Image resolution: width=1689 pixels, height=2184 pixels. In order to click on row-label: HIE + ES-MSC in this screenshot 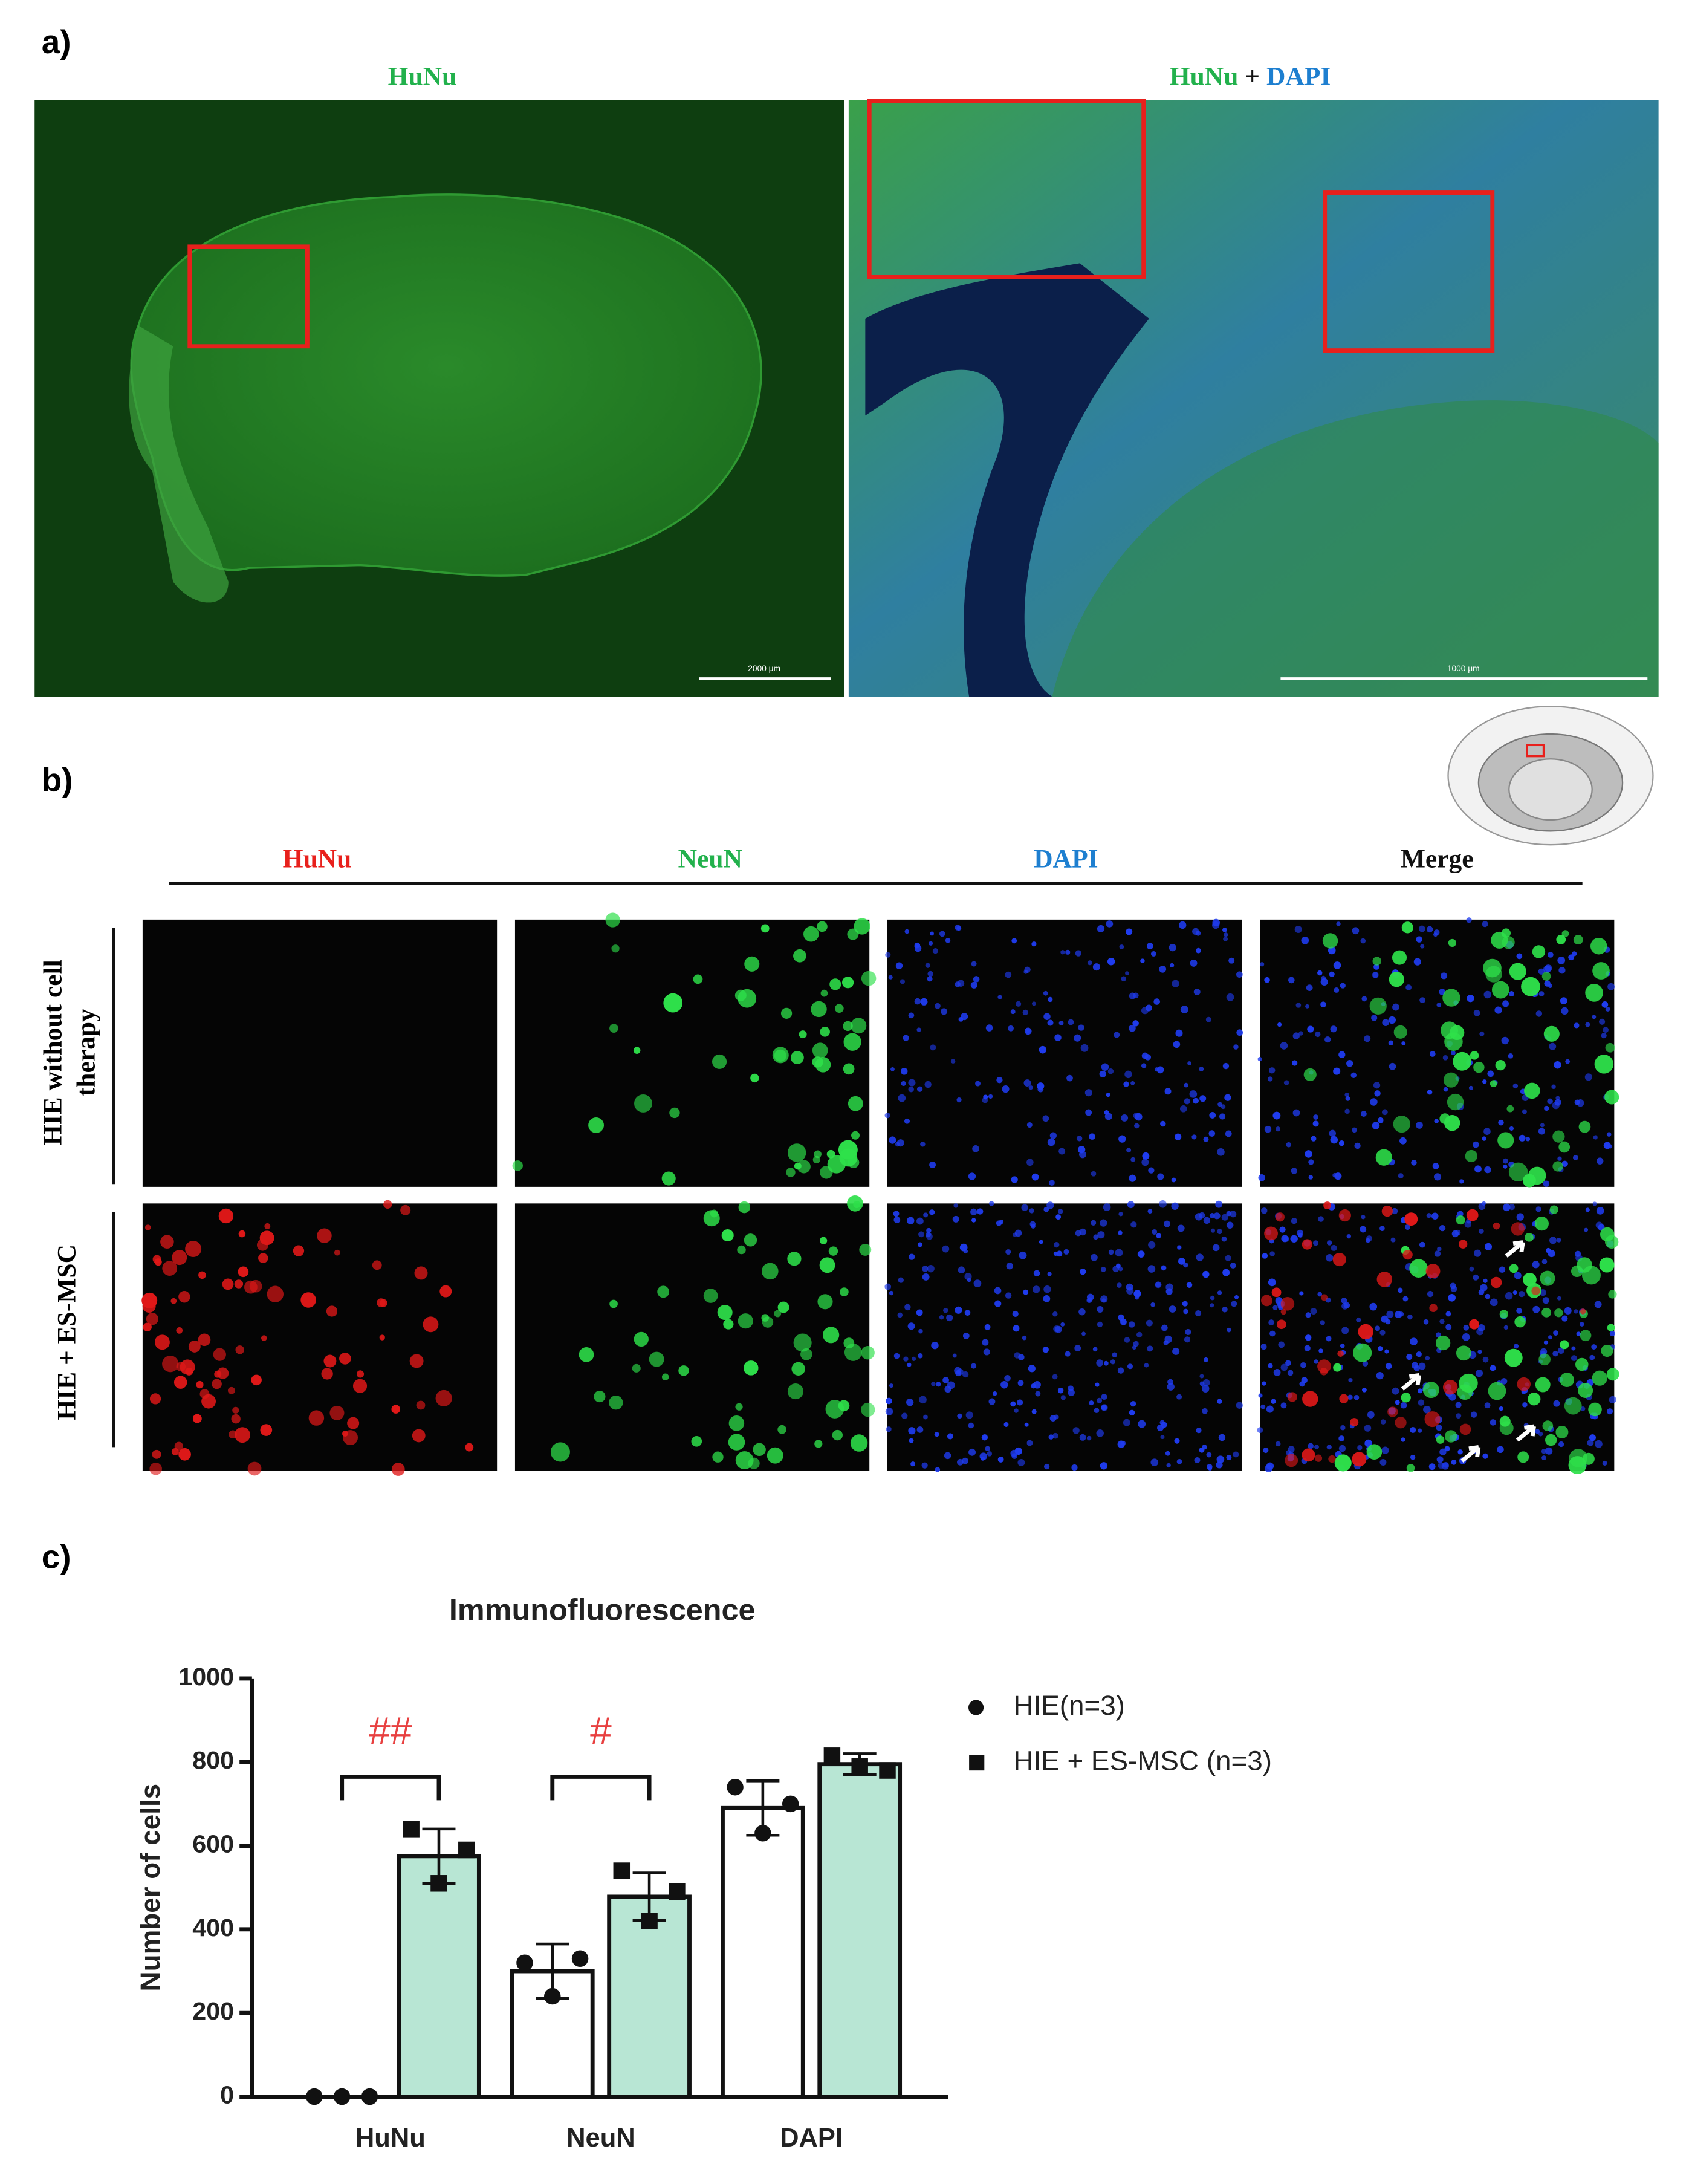, I will do `click(66, 1332)`.